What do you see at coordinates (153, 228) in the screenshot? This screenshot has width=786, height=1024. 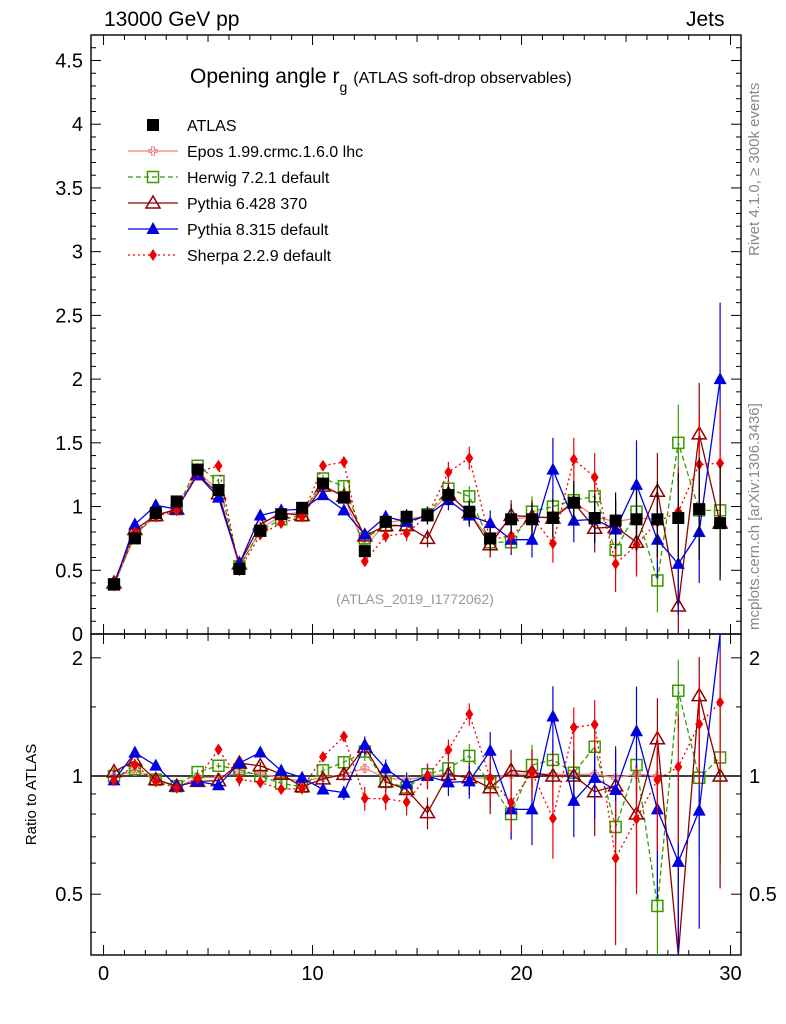 I see `legend-marker-pythia-8-315-default` at bounding box center [153, 228].